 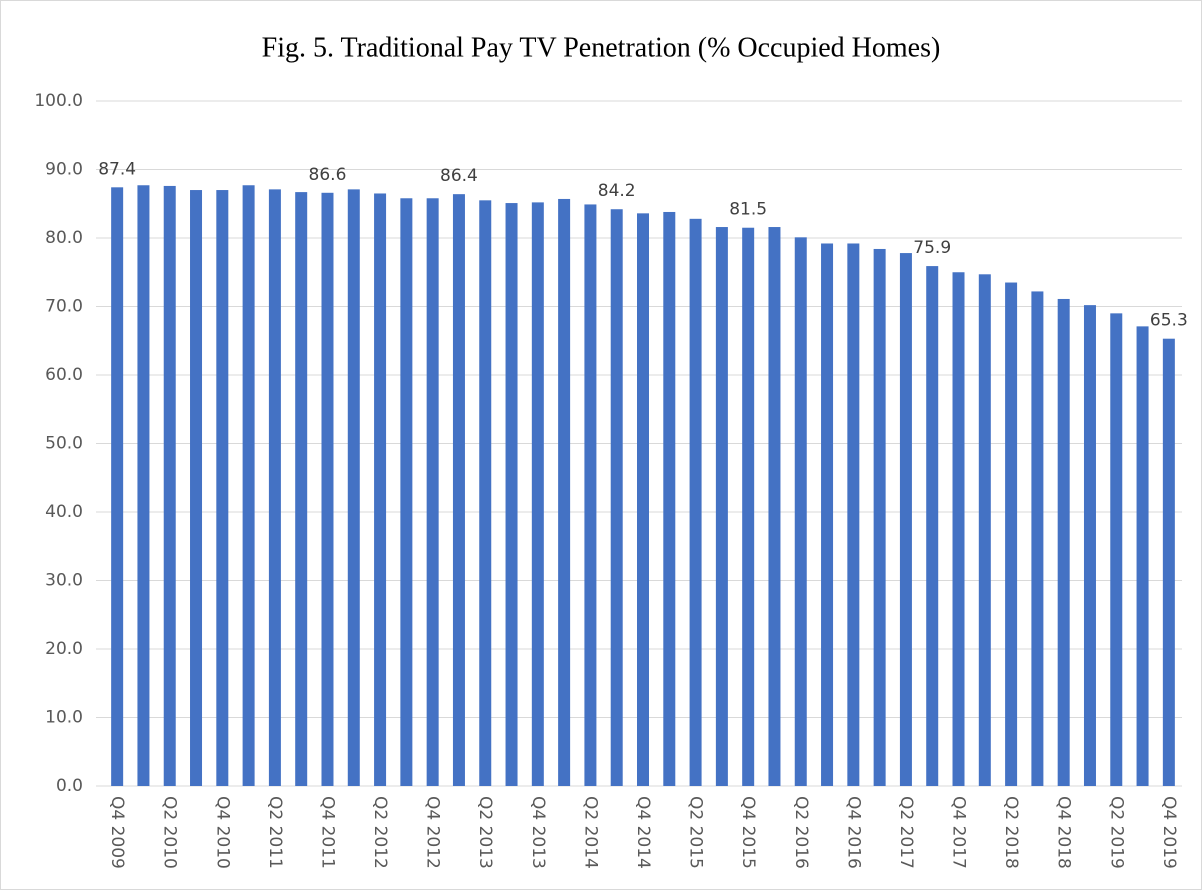 I want to click on x-tick-label: Q2 2011, so click(x=275, y=832).